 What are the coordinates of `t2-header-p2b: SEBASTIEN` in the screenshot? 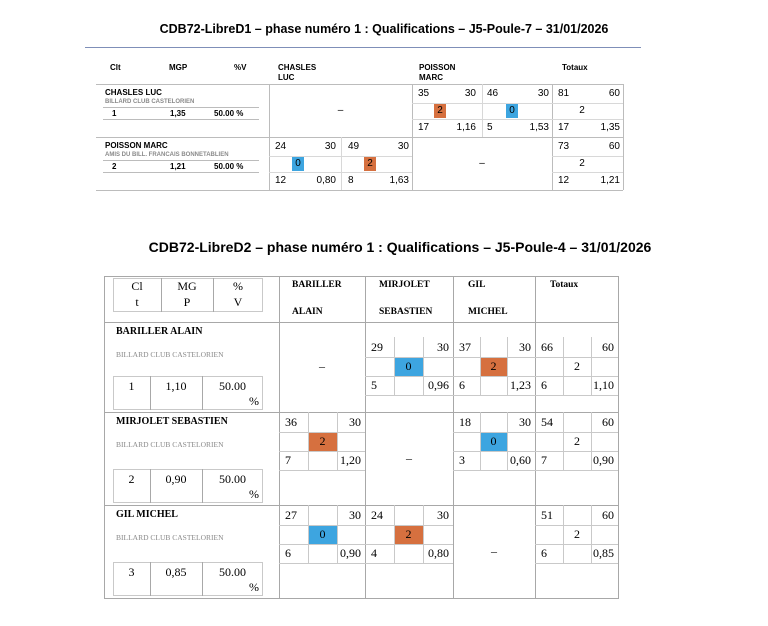 It's located at (406, 312).